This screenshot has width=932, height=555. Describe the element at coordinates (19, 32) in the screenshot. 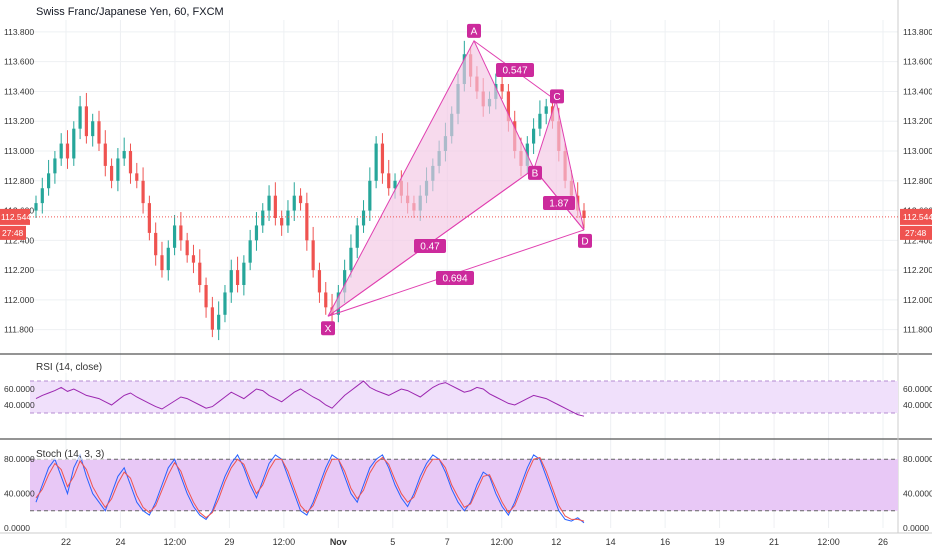

I see `price-tick-left: 113.800` at that location.